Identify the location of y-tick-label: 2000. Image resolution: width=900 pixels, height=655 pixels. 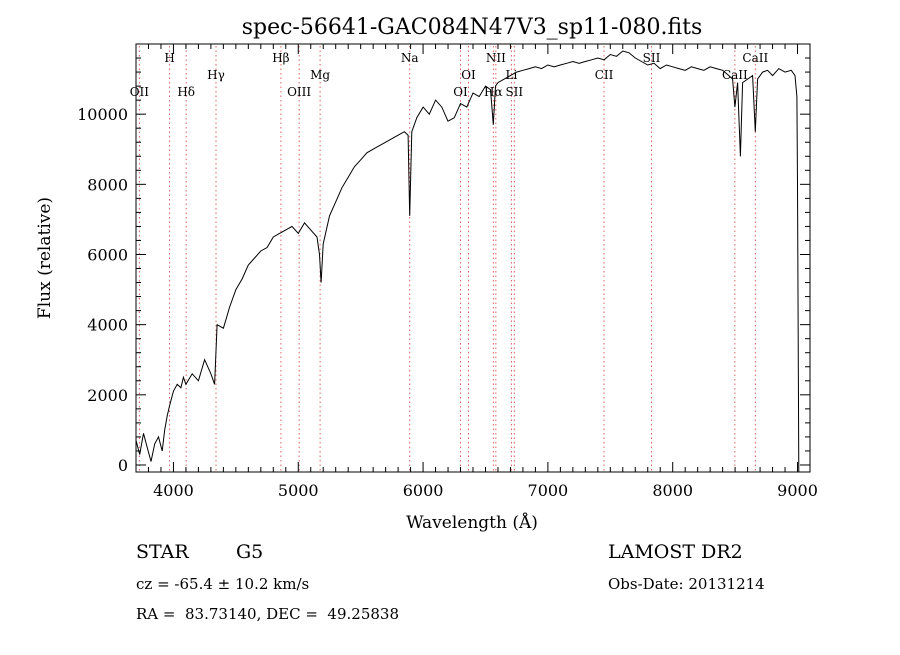
(107, 395).